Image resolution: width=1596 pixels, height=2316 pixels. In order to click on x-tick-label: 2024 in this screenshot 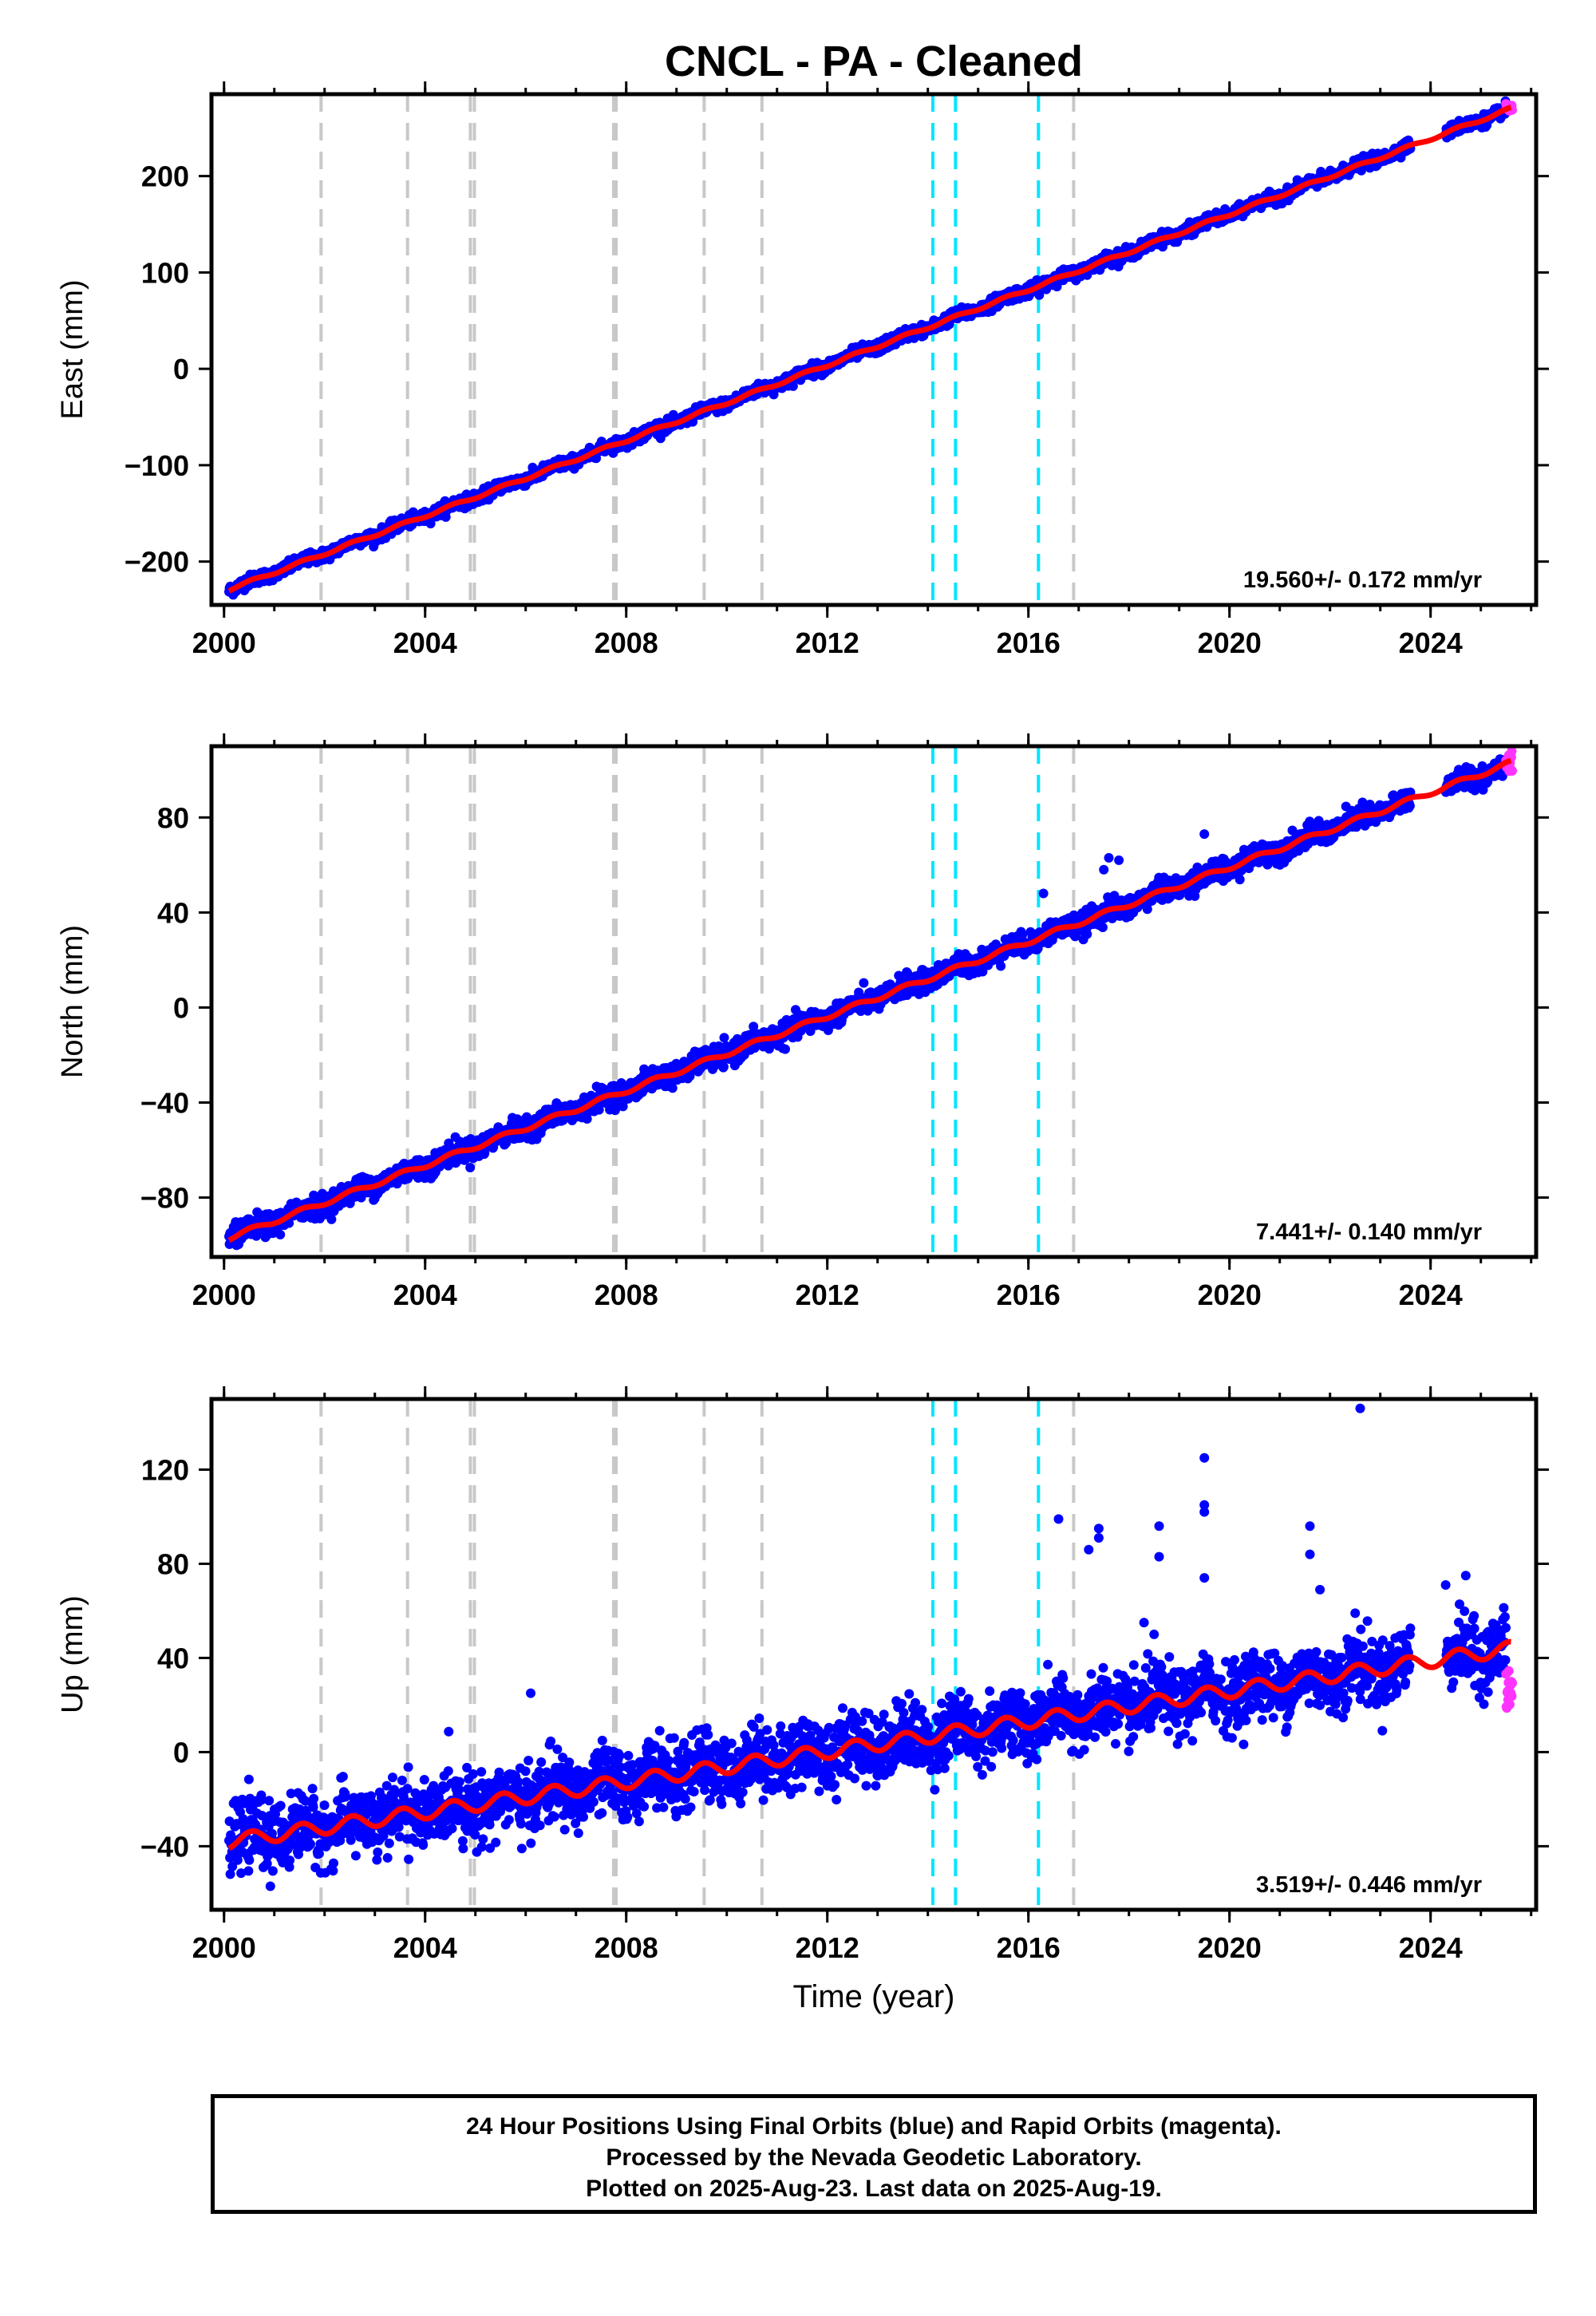, I will do `click(1431, 642)`.